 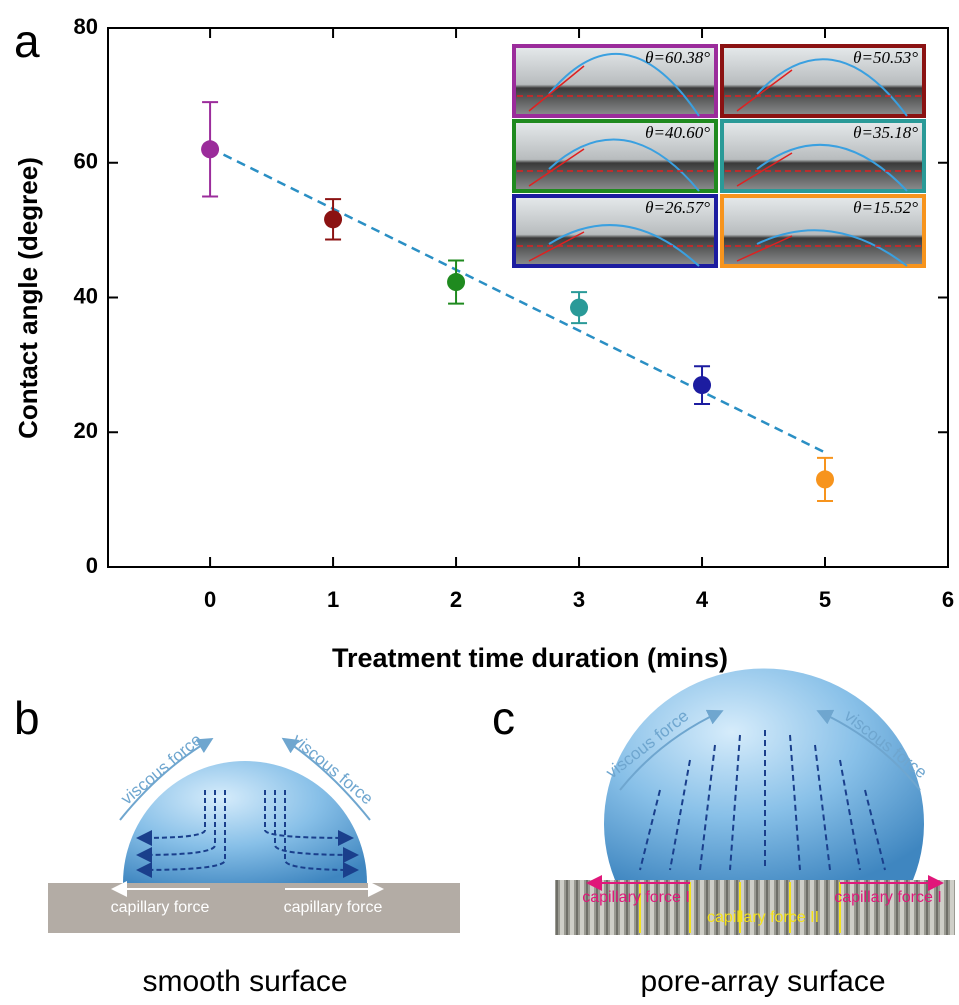 What do you see at coordinates (503, 718) in the screenshot?
I see `panel-label: c` at bounding box center [503, 718].